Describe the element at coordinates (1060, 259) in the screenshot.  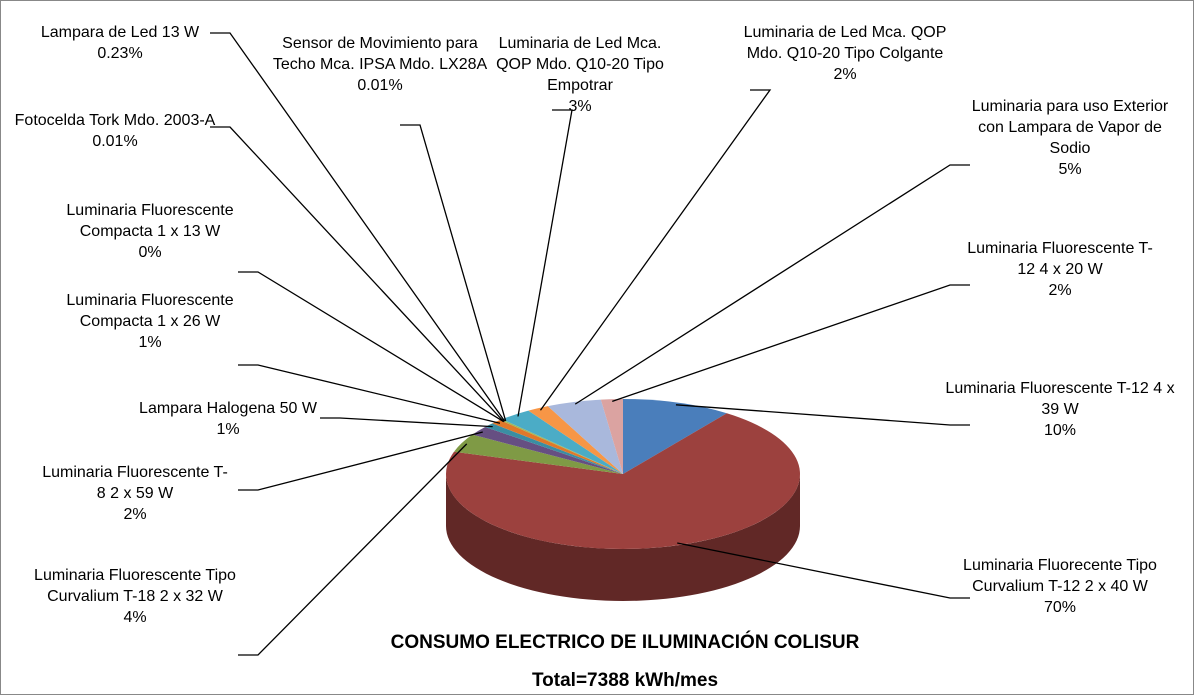
I see `slice-name: Luminaria Fluorescente T-12 4 x 20 W` at that location.